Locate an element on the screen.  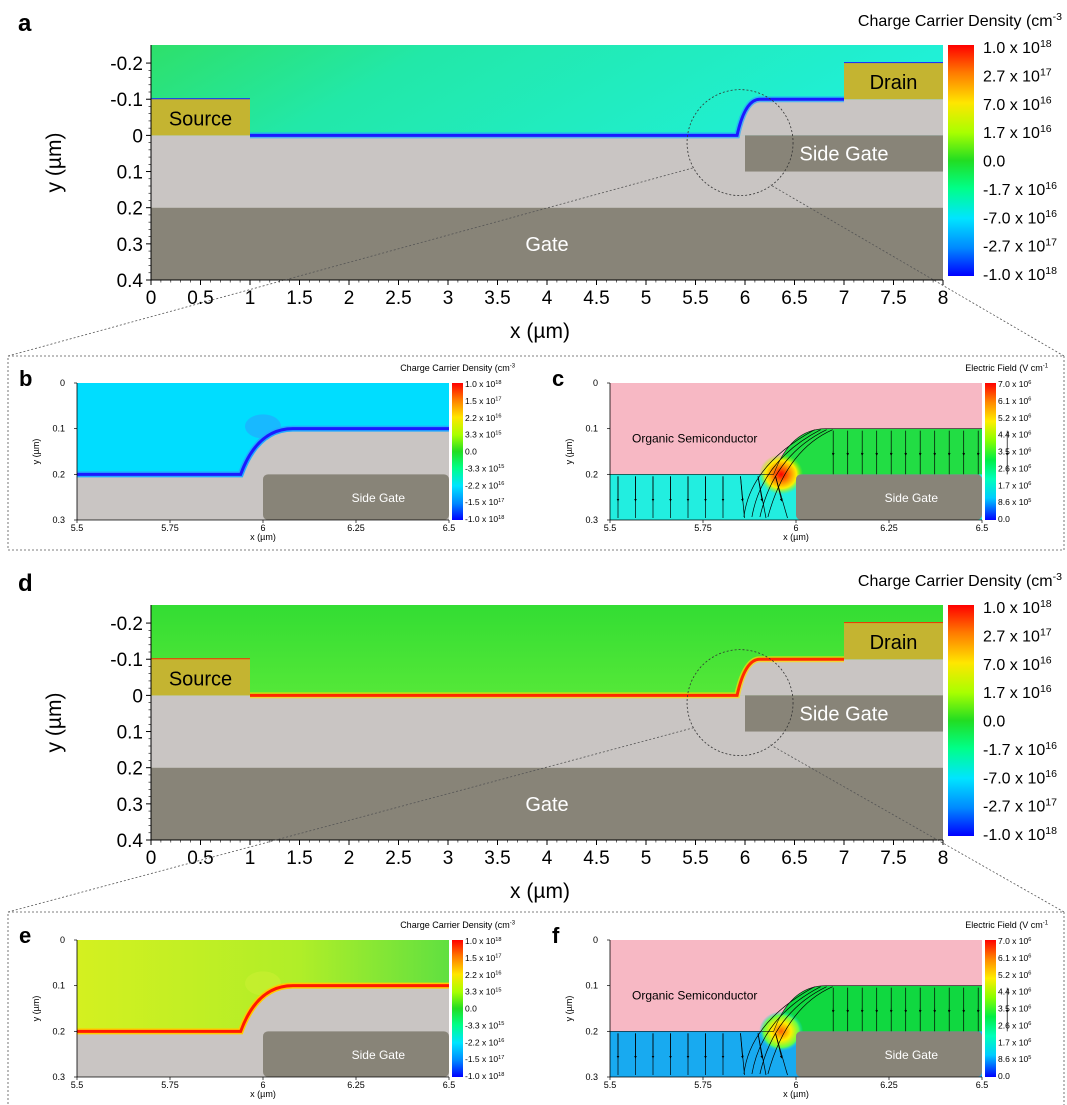
panel-letter: c is located at coordinates (558, 378).